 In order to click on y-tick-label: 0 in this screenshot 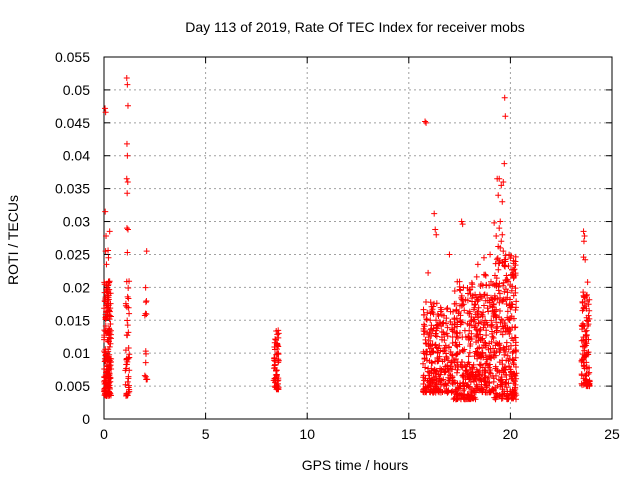, I will do `click(86, 419)`.